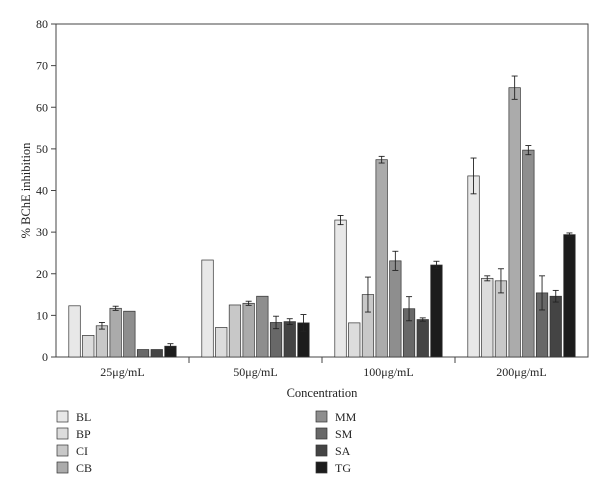 The image size is (600, 495). I want to click on x-axis-title: Concentration, so click(323, 393).